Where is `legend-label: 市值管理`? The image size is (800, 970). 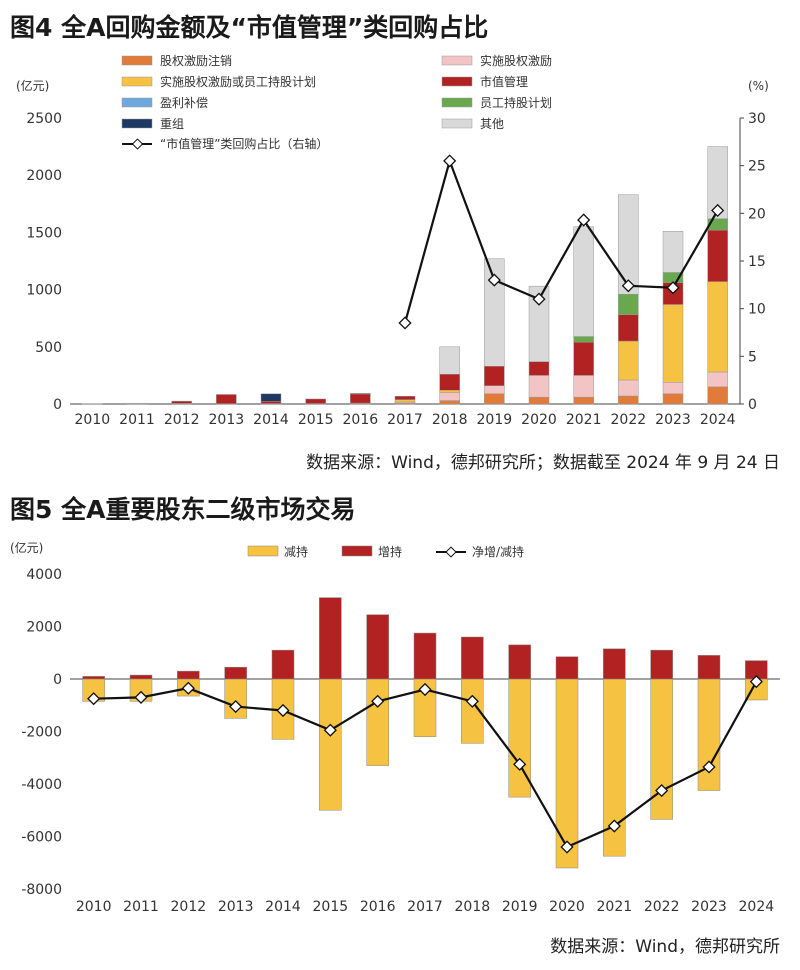
legend-label: 市值管理 is located at coordinates (504, 81).